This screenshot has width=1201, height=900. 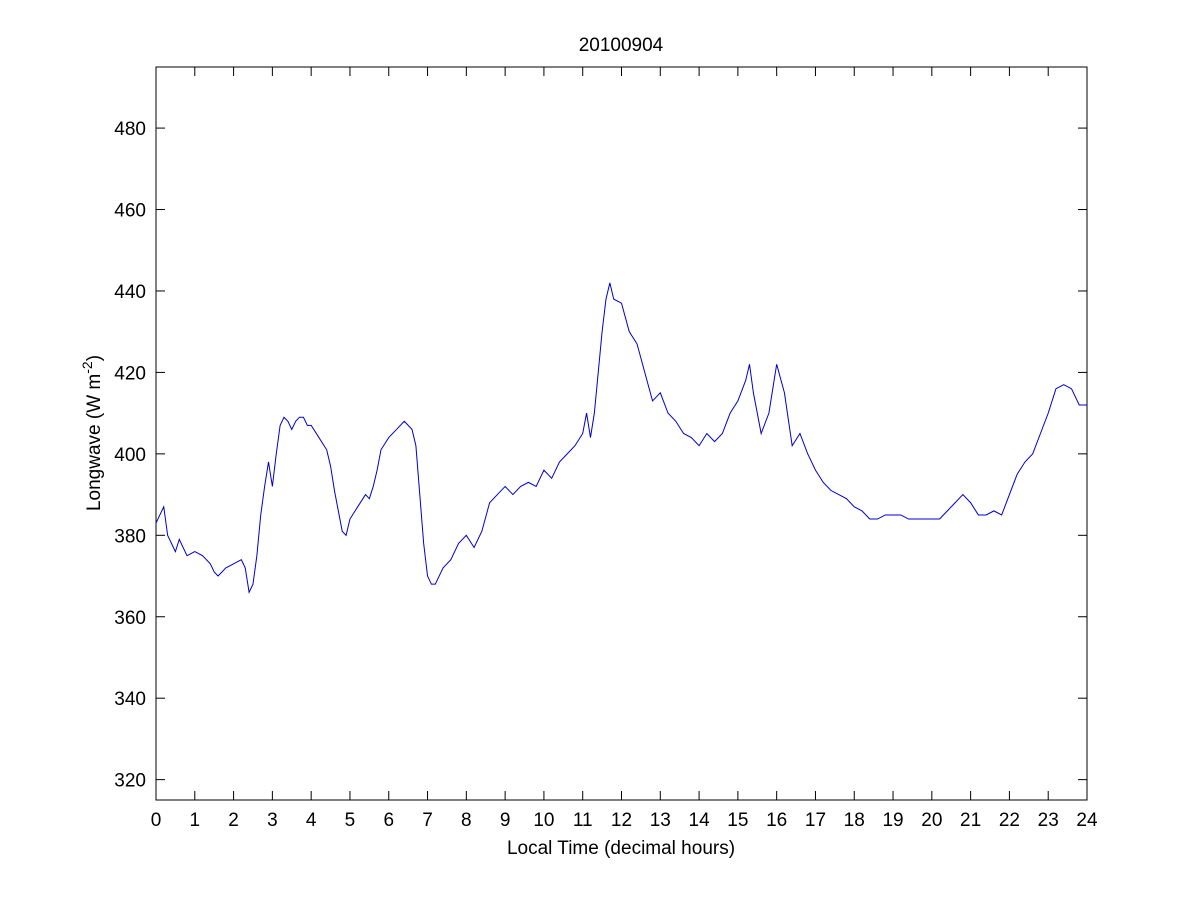 What do you see at coordinates (130, 292) in the screenshot?
I see `y-tick-label: 440` at bounding box center [130, 292].